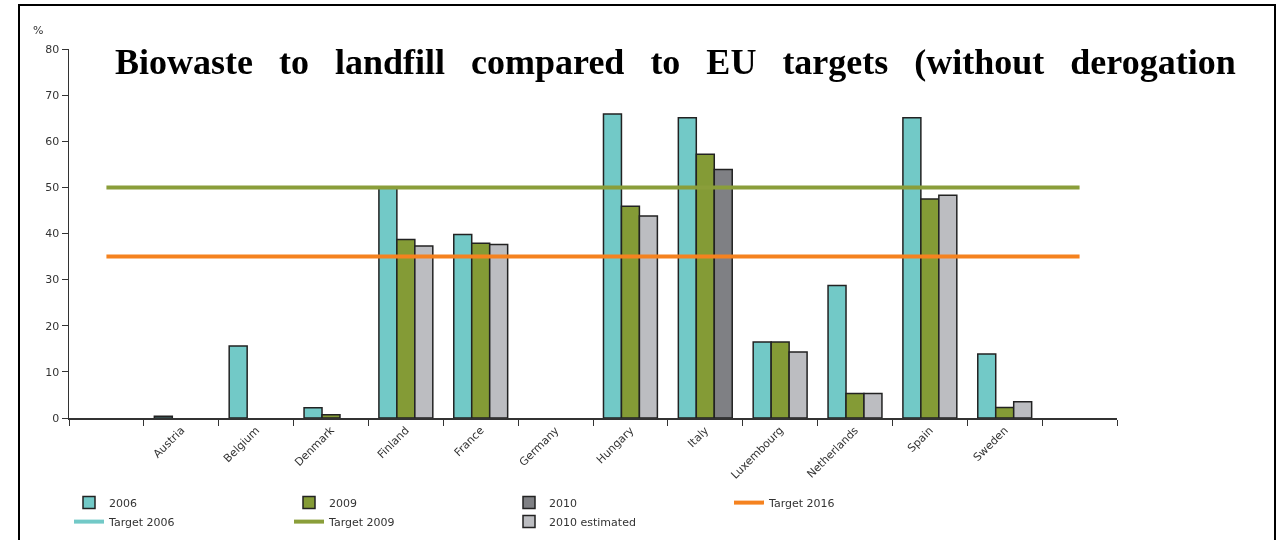  What do you see at coordinates (801, 503) in the screenshot?
I see `legend-label: Target 2016` at bounding box center [801, 503].